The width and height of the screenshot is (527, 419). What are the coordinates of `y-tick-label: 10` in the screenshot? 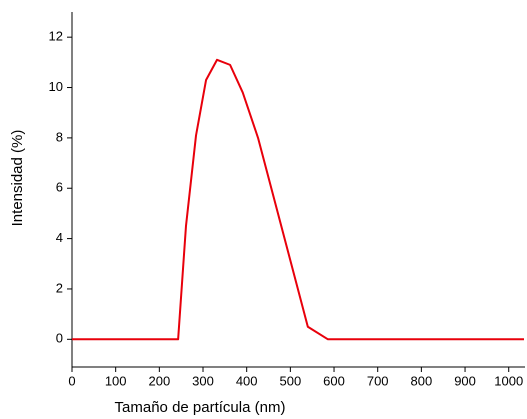 It's located at (56, 86).